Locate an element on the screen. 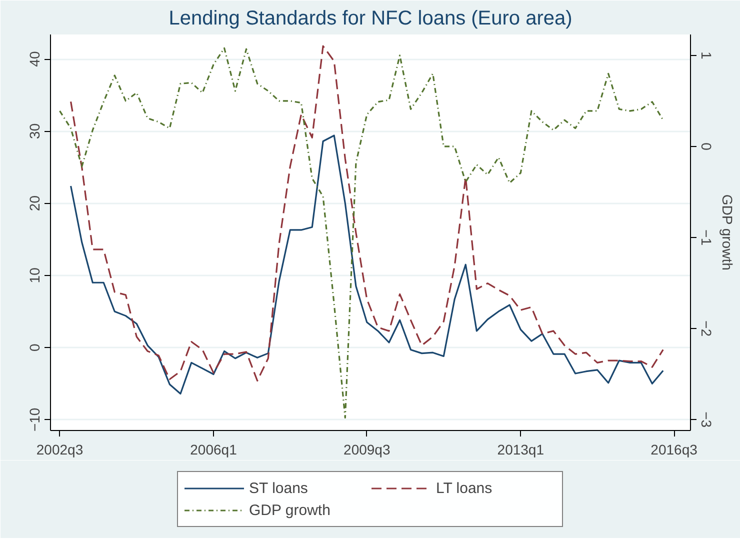  y-tick-label: 20 is located at coordinates (34, 203).